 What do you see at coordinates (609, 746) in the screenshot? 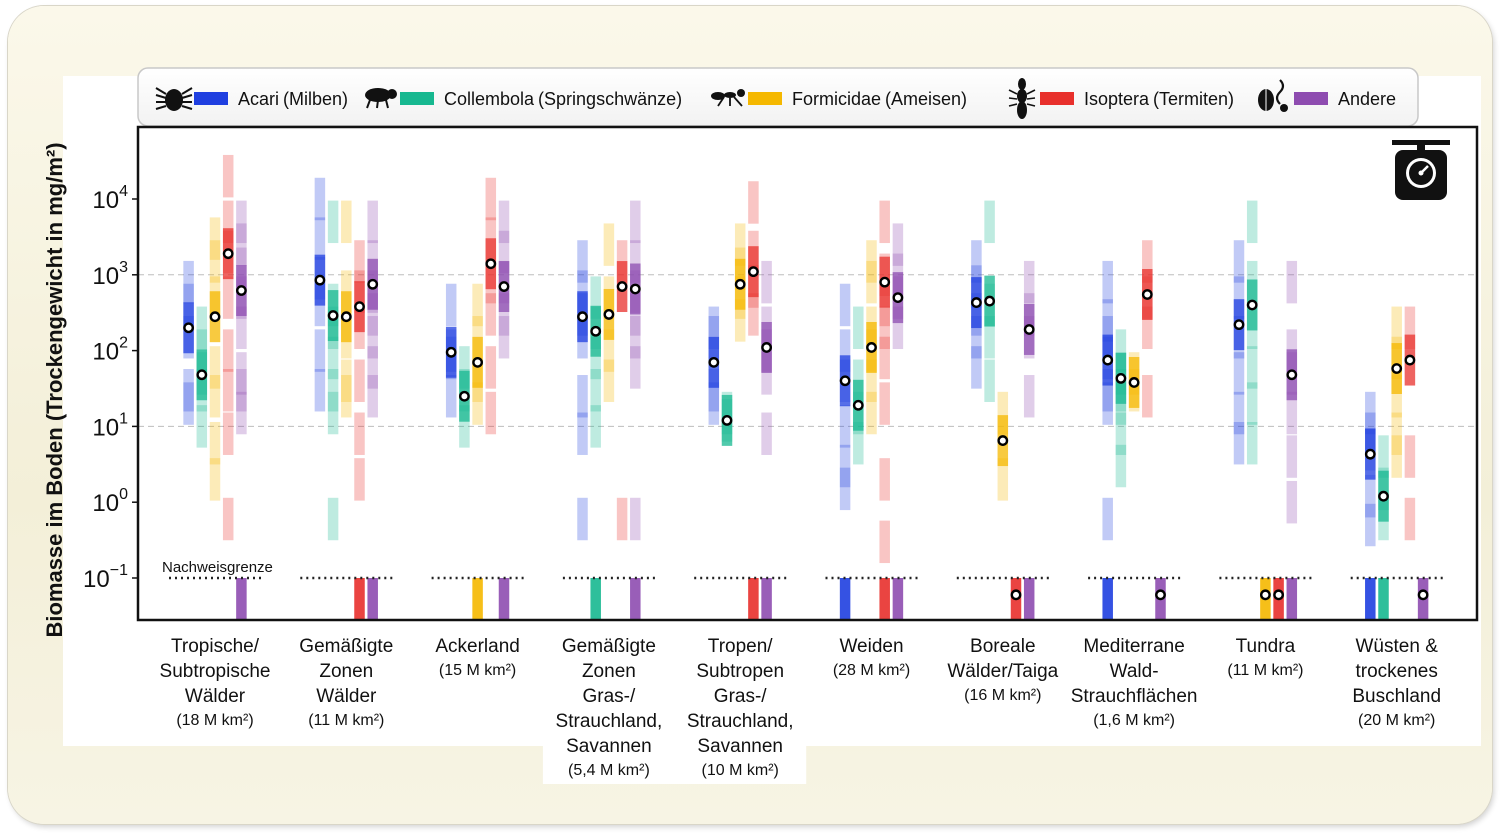
I see `category-label: Savannen` at bounding box center [609, 746].